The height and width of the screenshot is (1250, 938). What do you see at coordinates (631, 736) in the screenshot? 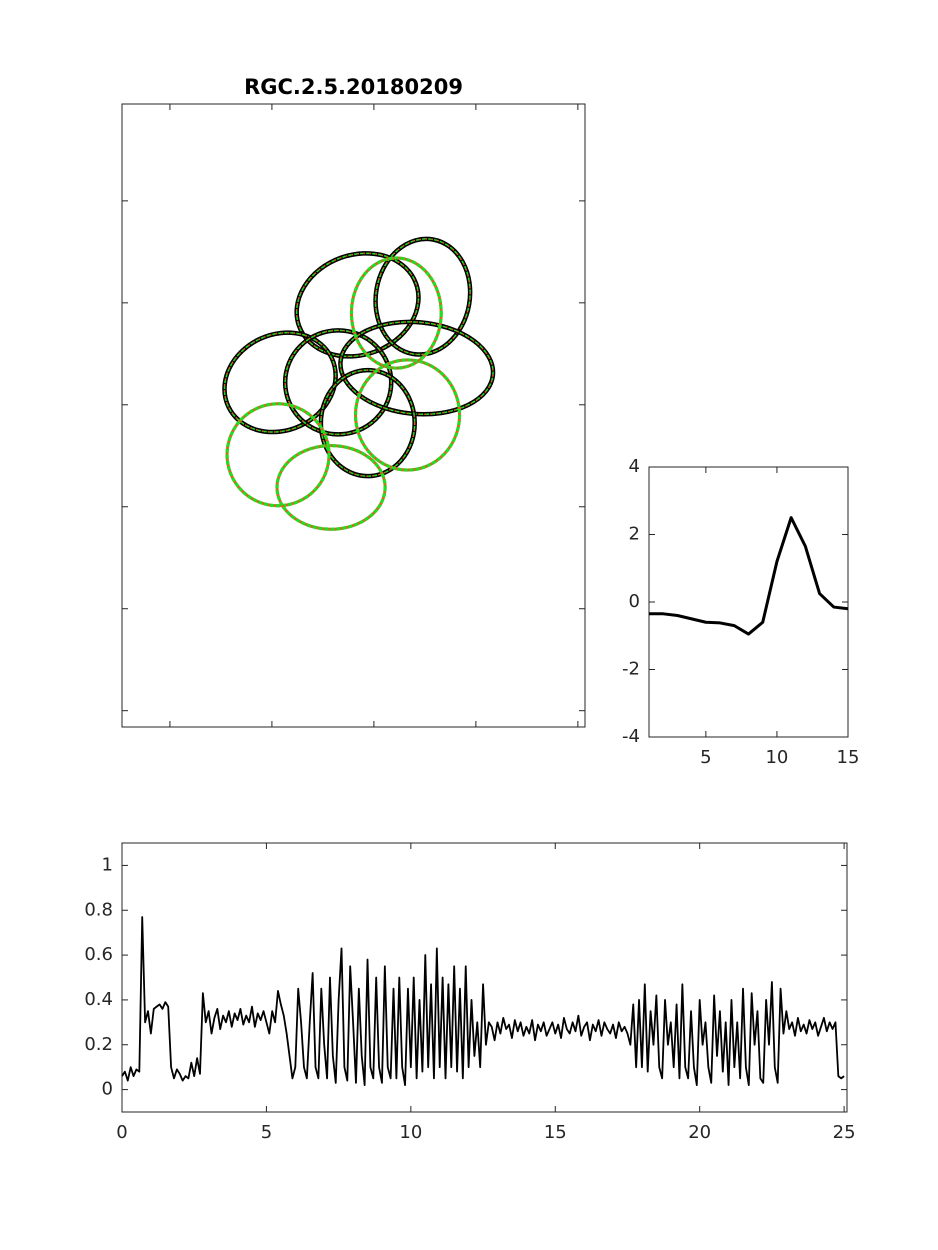
I see `y-tick-label: -4` at bounding box center [631, 736].